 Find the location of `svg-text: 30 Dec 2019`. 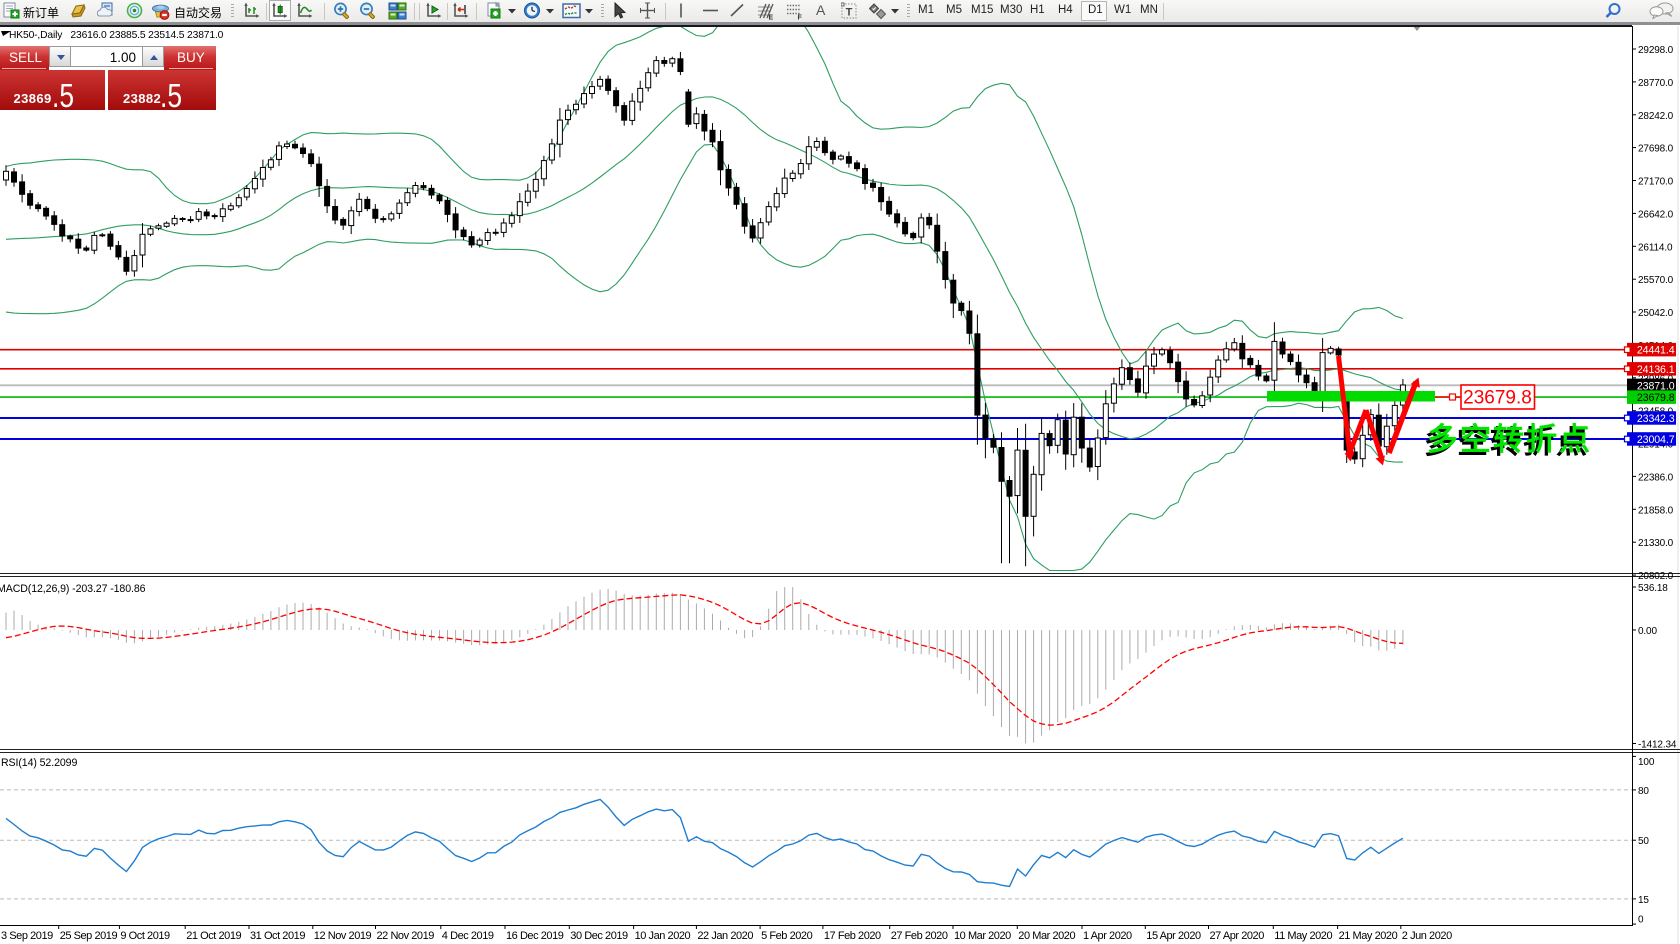

svg-text: 30 Dec 2019 is located at coordinates (599, 936).